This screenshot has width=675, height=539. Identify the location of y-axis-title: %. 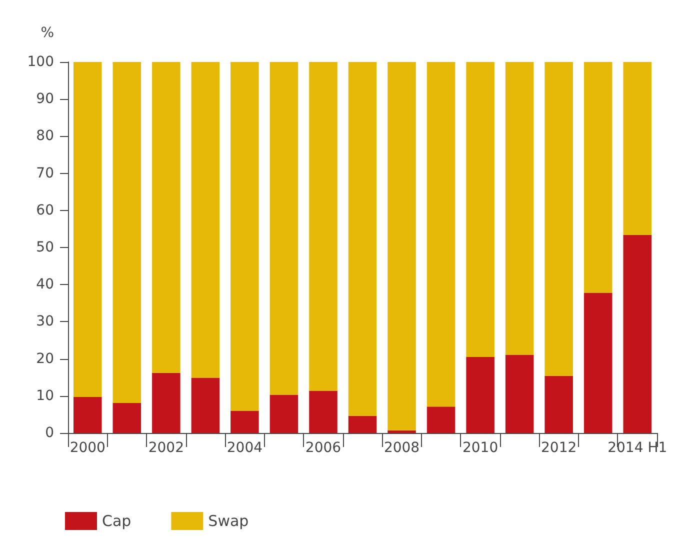
(47, 33).